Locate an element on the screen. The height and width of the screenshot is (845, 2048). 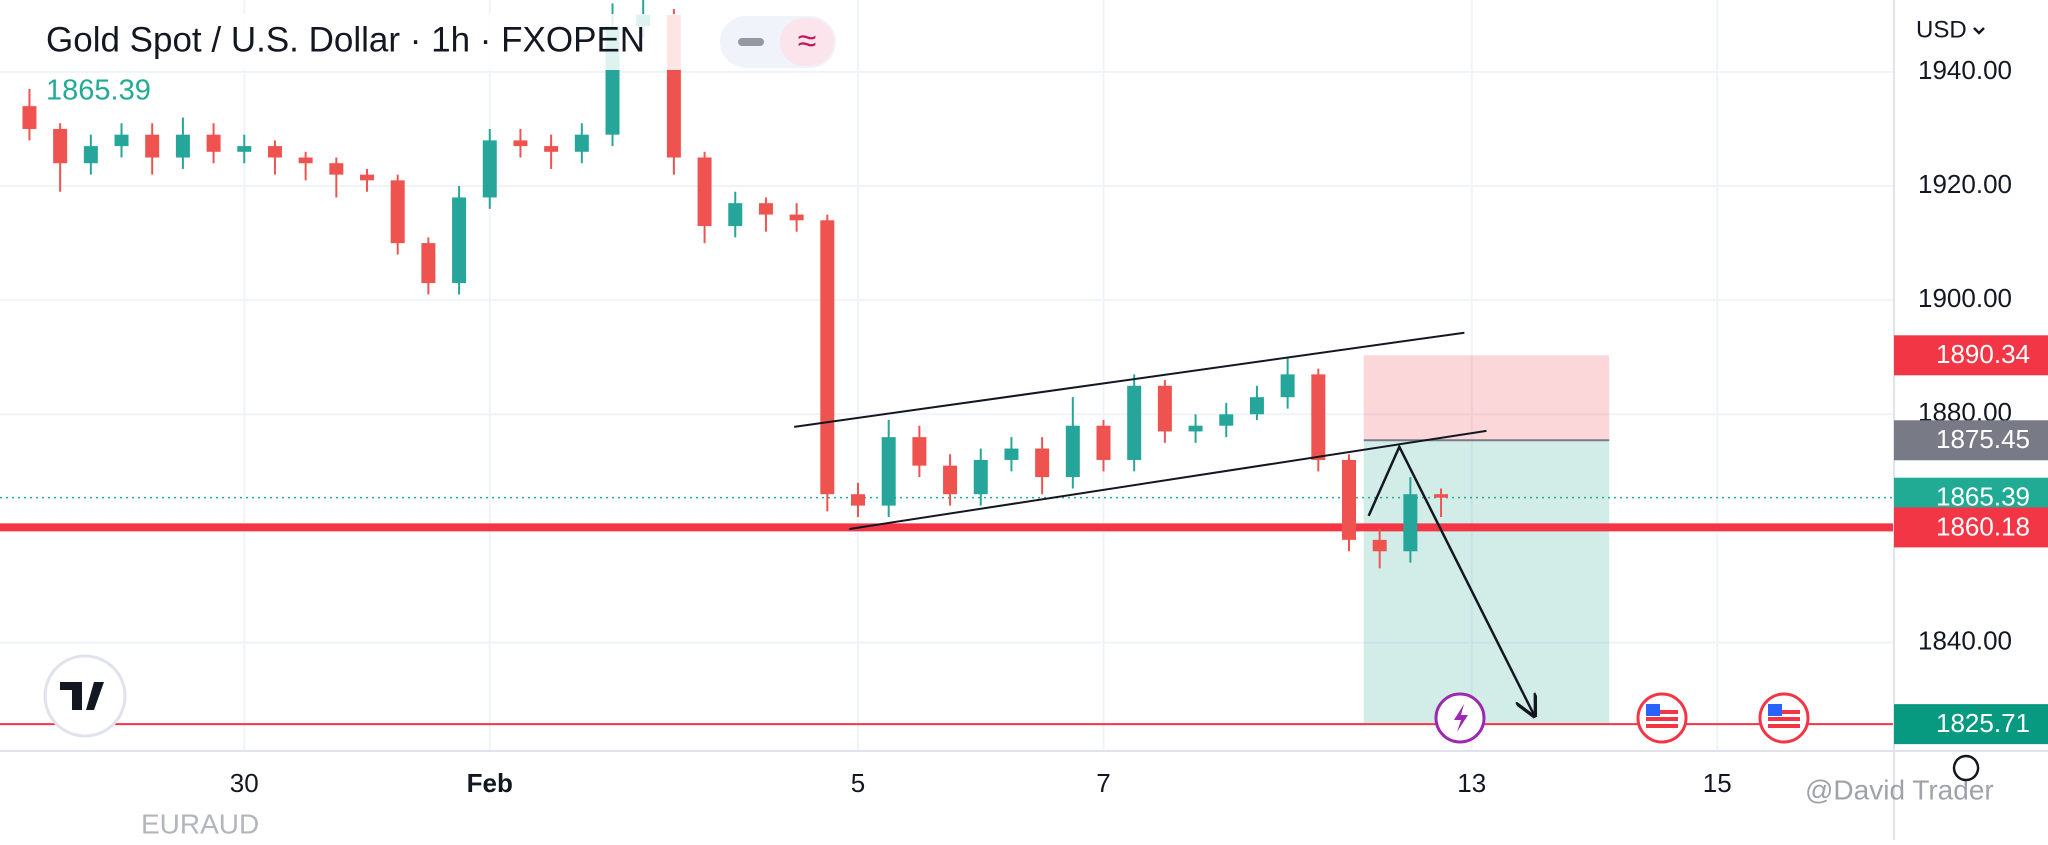
y-tick-label: 1840.00 is located at coordinates (1965, 640).